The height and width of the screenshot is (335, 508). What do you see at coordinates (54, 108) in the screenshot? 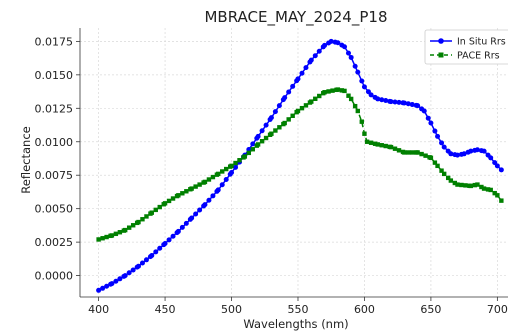
I see `y-tick-label: 0.0125` at bounding box center [54, 108].